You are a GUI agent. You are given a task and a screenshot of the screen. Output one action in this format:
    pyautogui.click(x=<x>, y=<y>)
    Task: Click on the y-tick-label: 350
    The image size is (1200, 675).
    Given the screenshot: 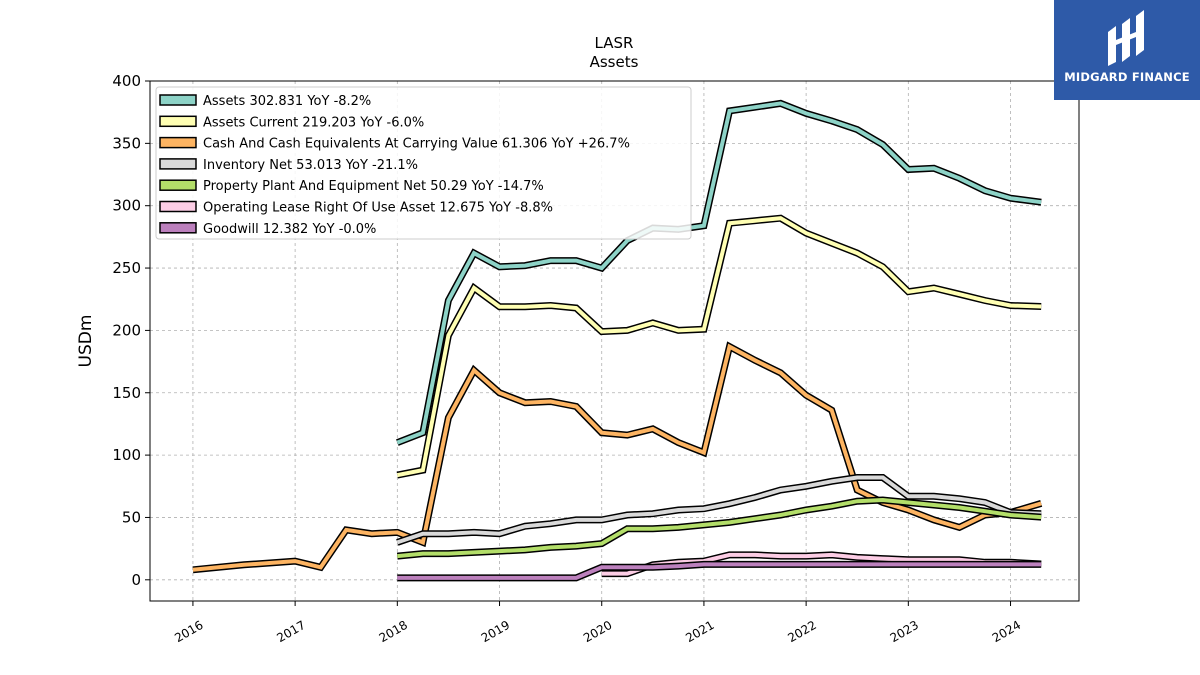 What is the action you would take?
    pyautogui.click(x=126, y=143)
    